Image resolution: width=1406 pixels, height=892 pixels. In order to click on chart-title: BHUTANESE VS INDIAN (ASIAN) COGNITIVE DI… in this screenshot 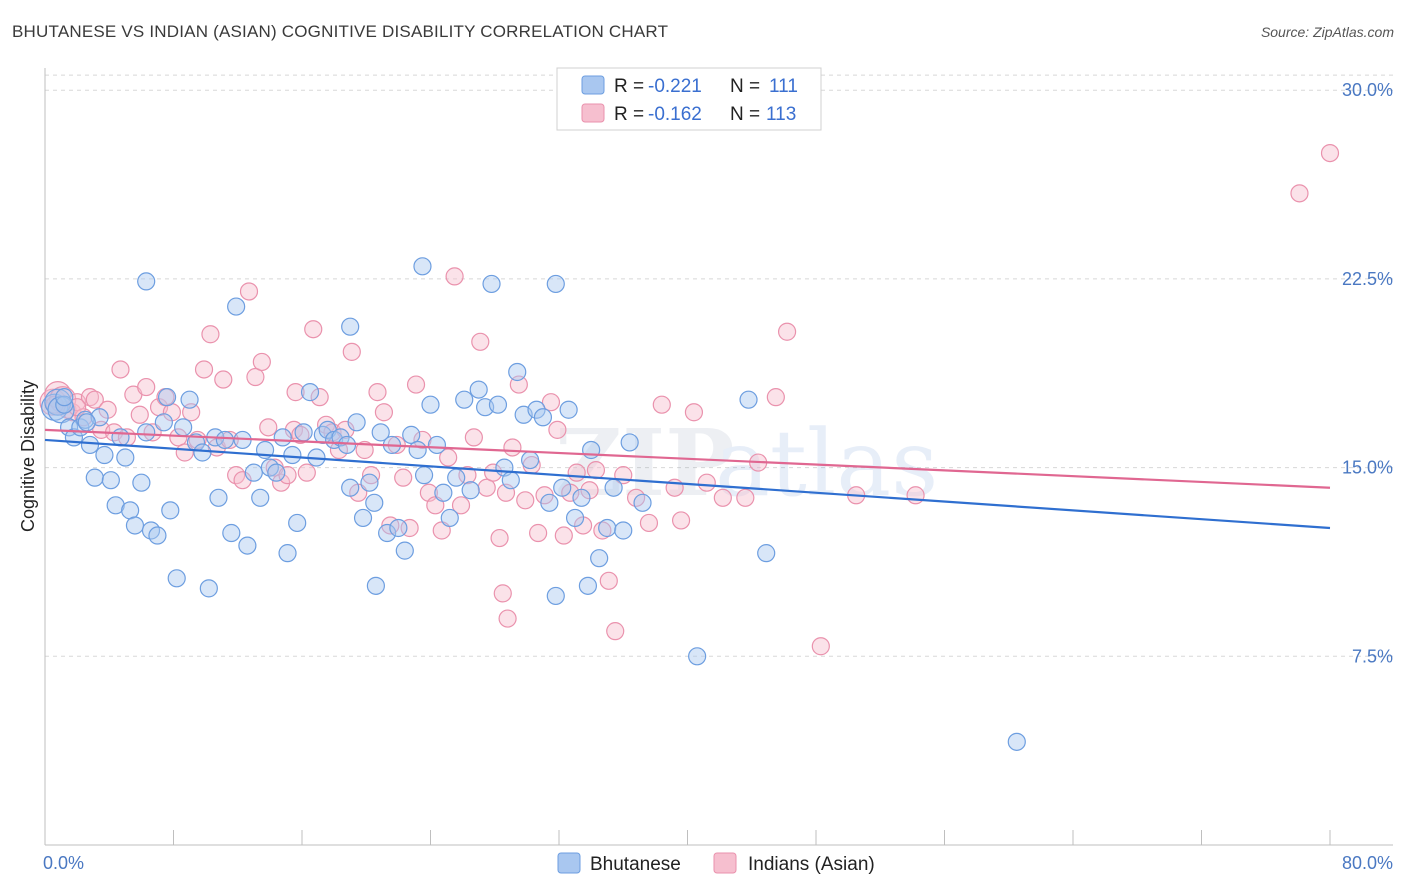, I will do `click(340, 31)`.